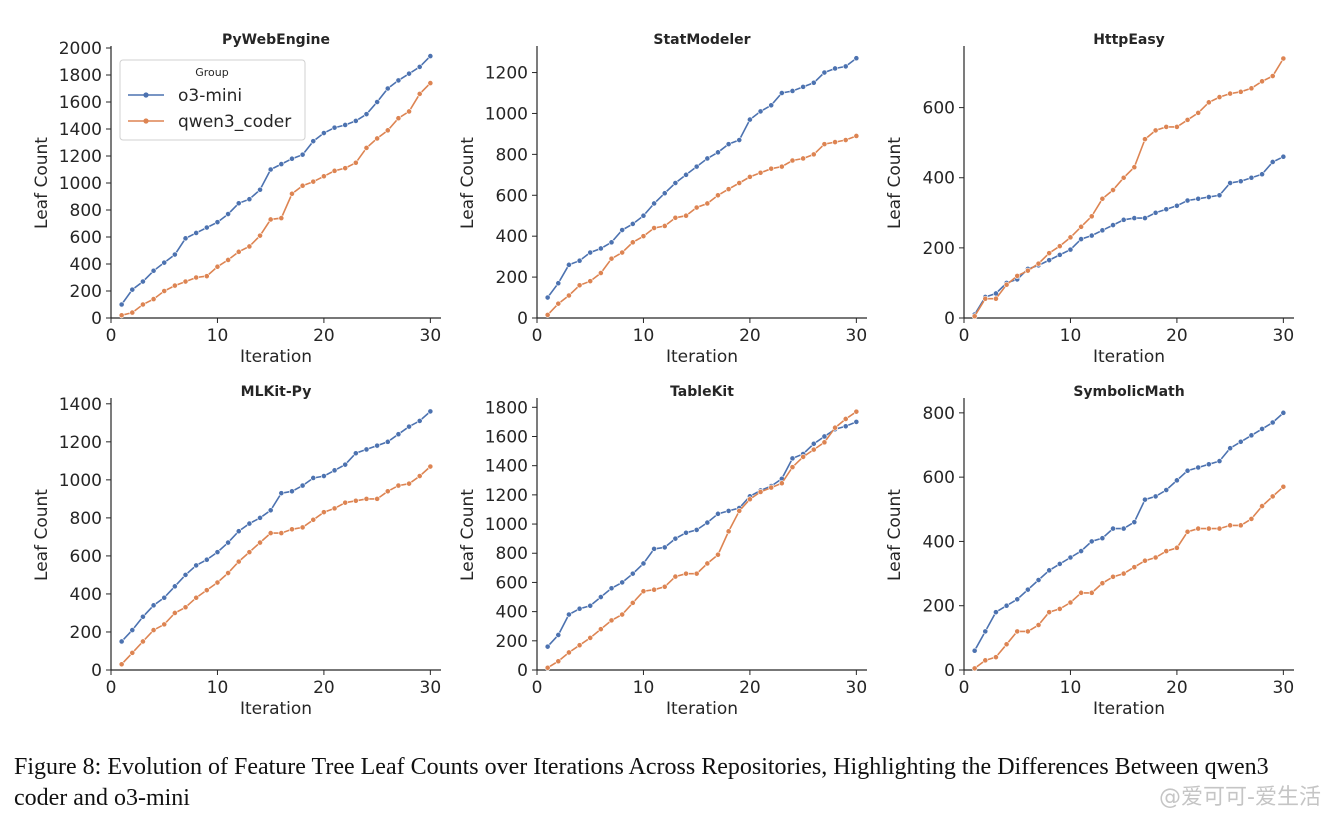 The height and width of the screenshot is (821, 1329). What do you see at coordinates (1240, 797) in the screenshot?
I see `watermark-text: @爱可可-爱生活` at bounding box center [1240, 797].